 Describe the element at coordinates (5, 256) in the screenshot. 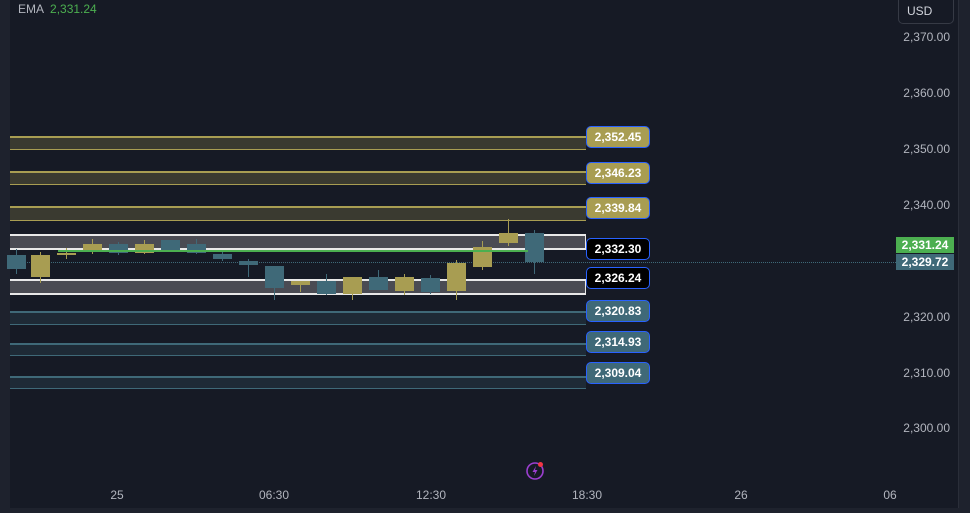

I see `left-border` at that location.